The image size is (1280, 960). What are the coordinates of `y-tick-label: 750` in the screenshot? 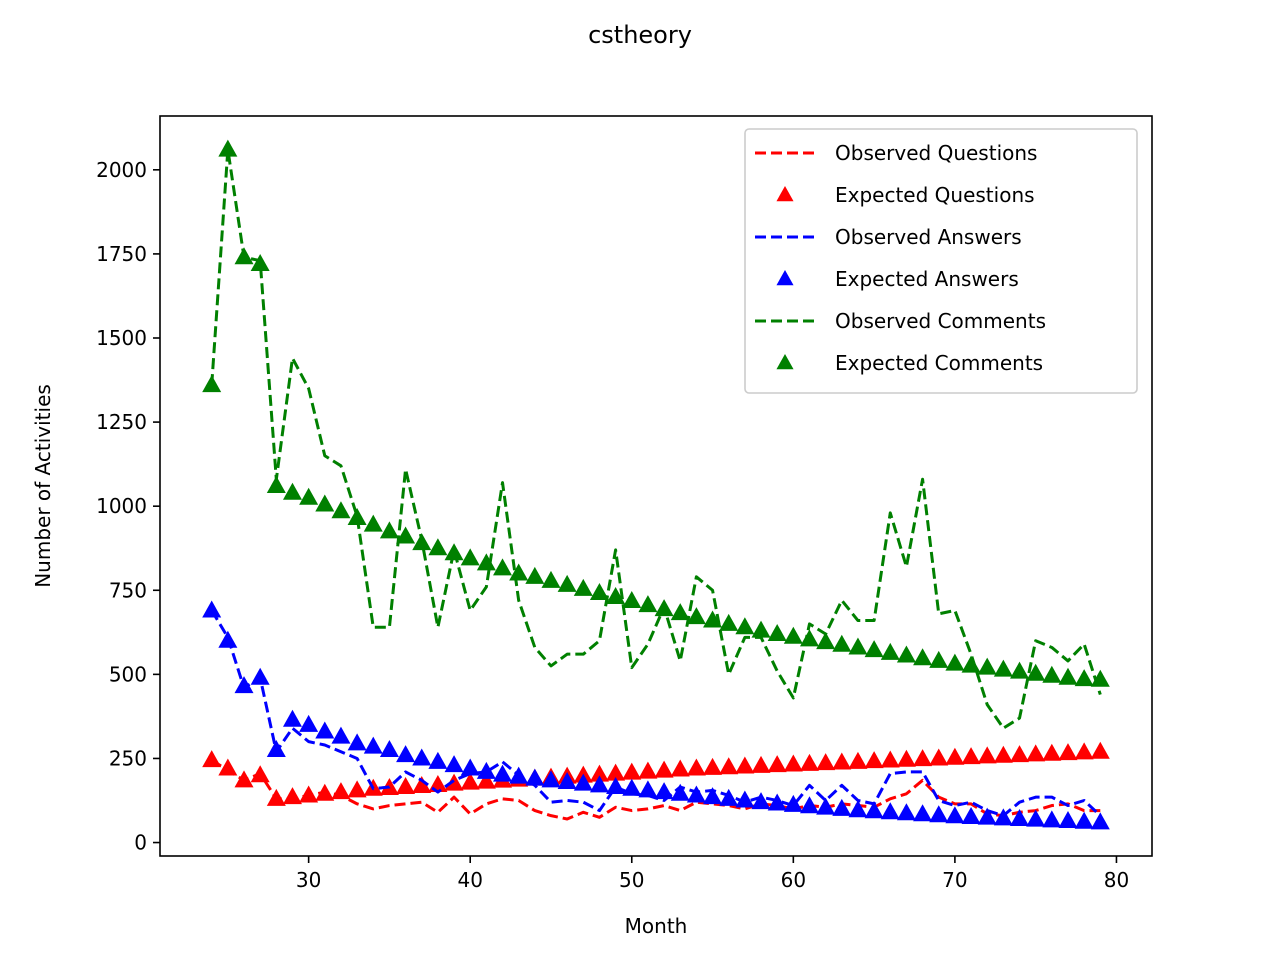 It's located at (128, 590).